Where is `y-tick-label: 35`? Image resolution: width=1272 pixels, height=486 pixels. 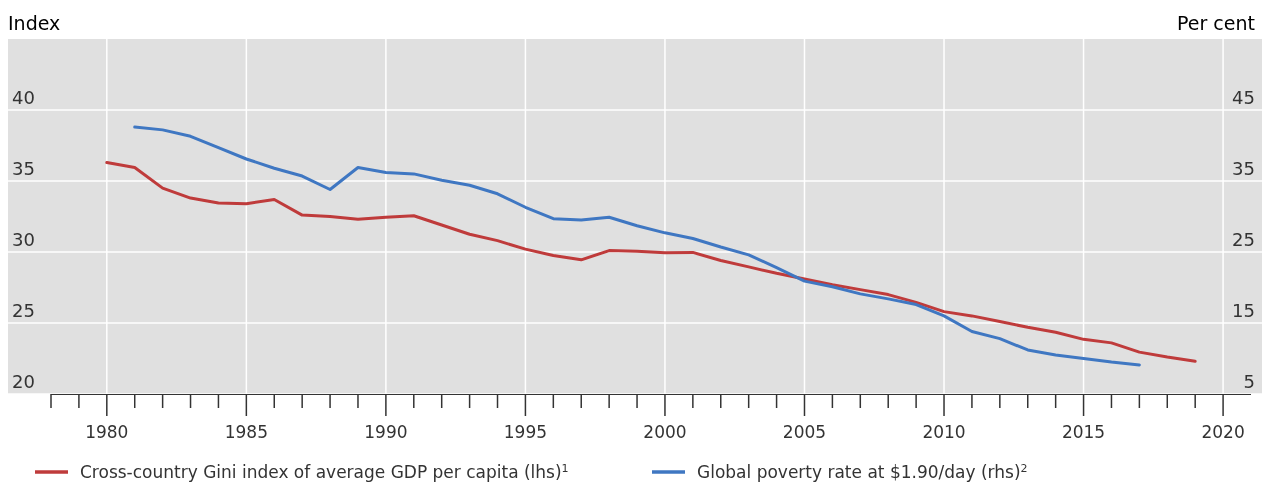
y-tick-label: 35 is located at coordinates (23, 168).